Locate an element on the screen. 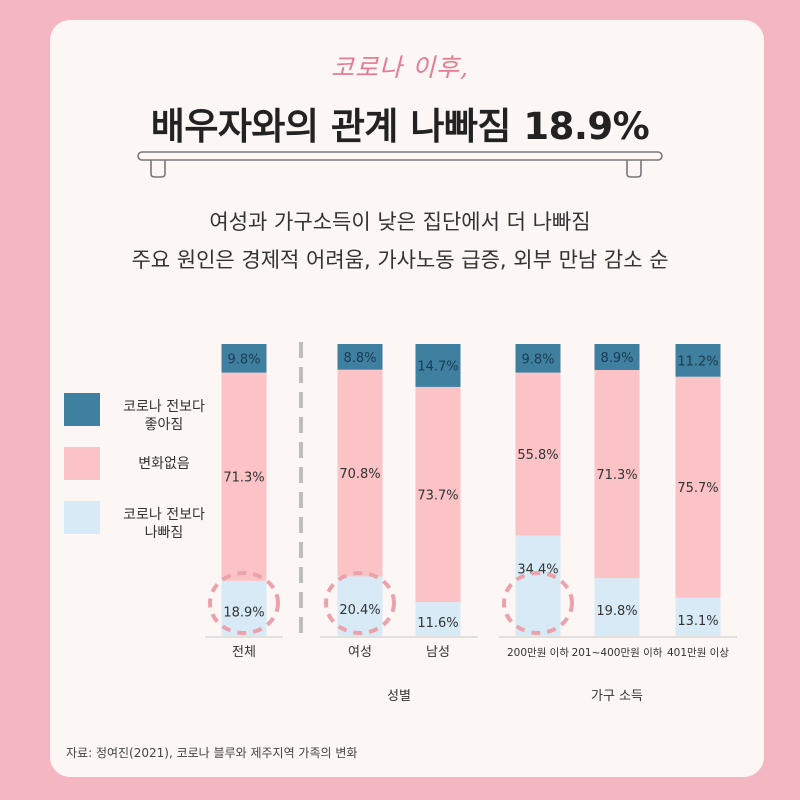 The image size is (800, 800). handwritten-subtitle: 코로나 이후, is located at coordinates (400, 67).